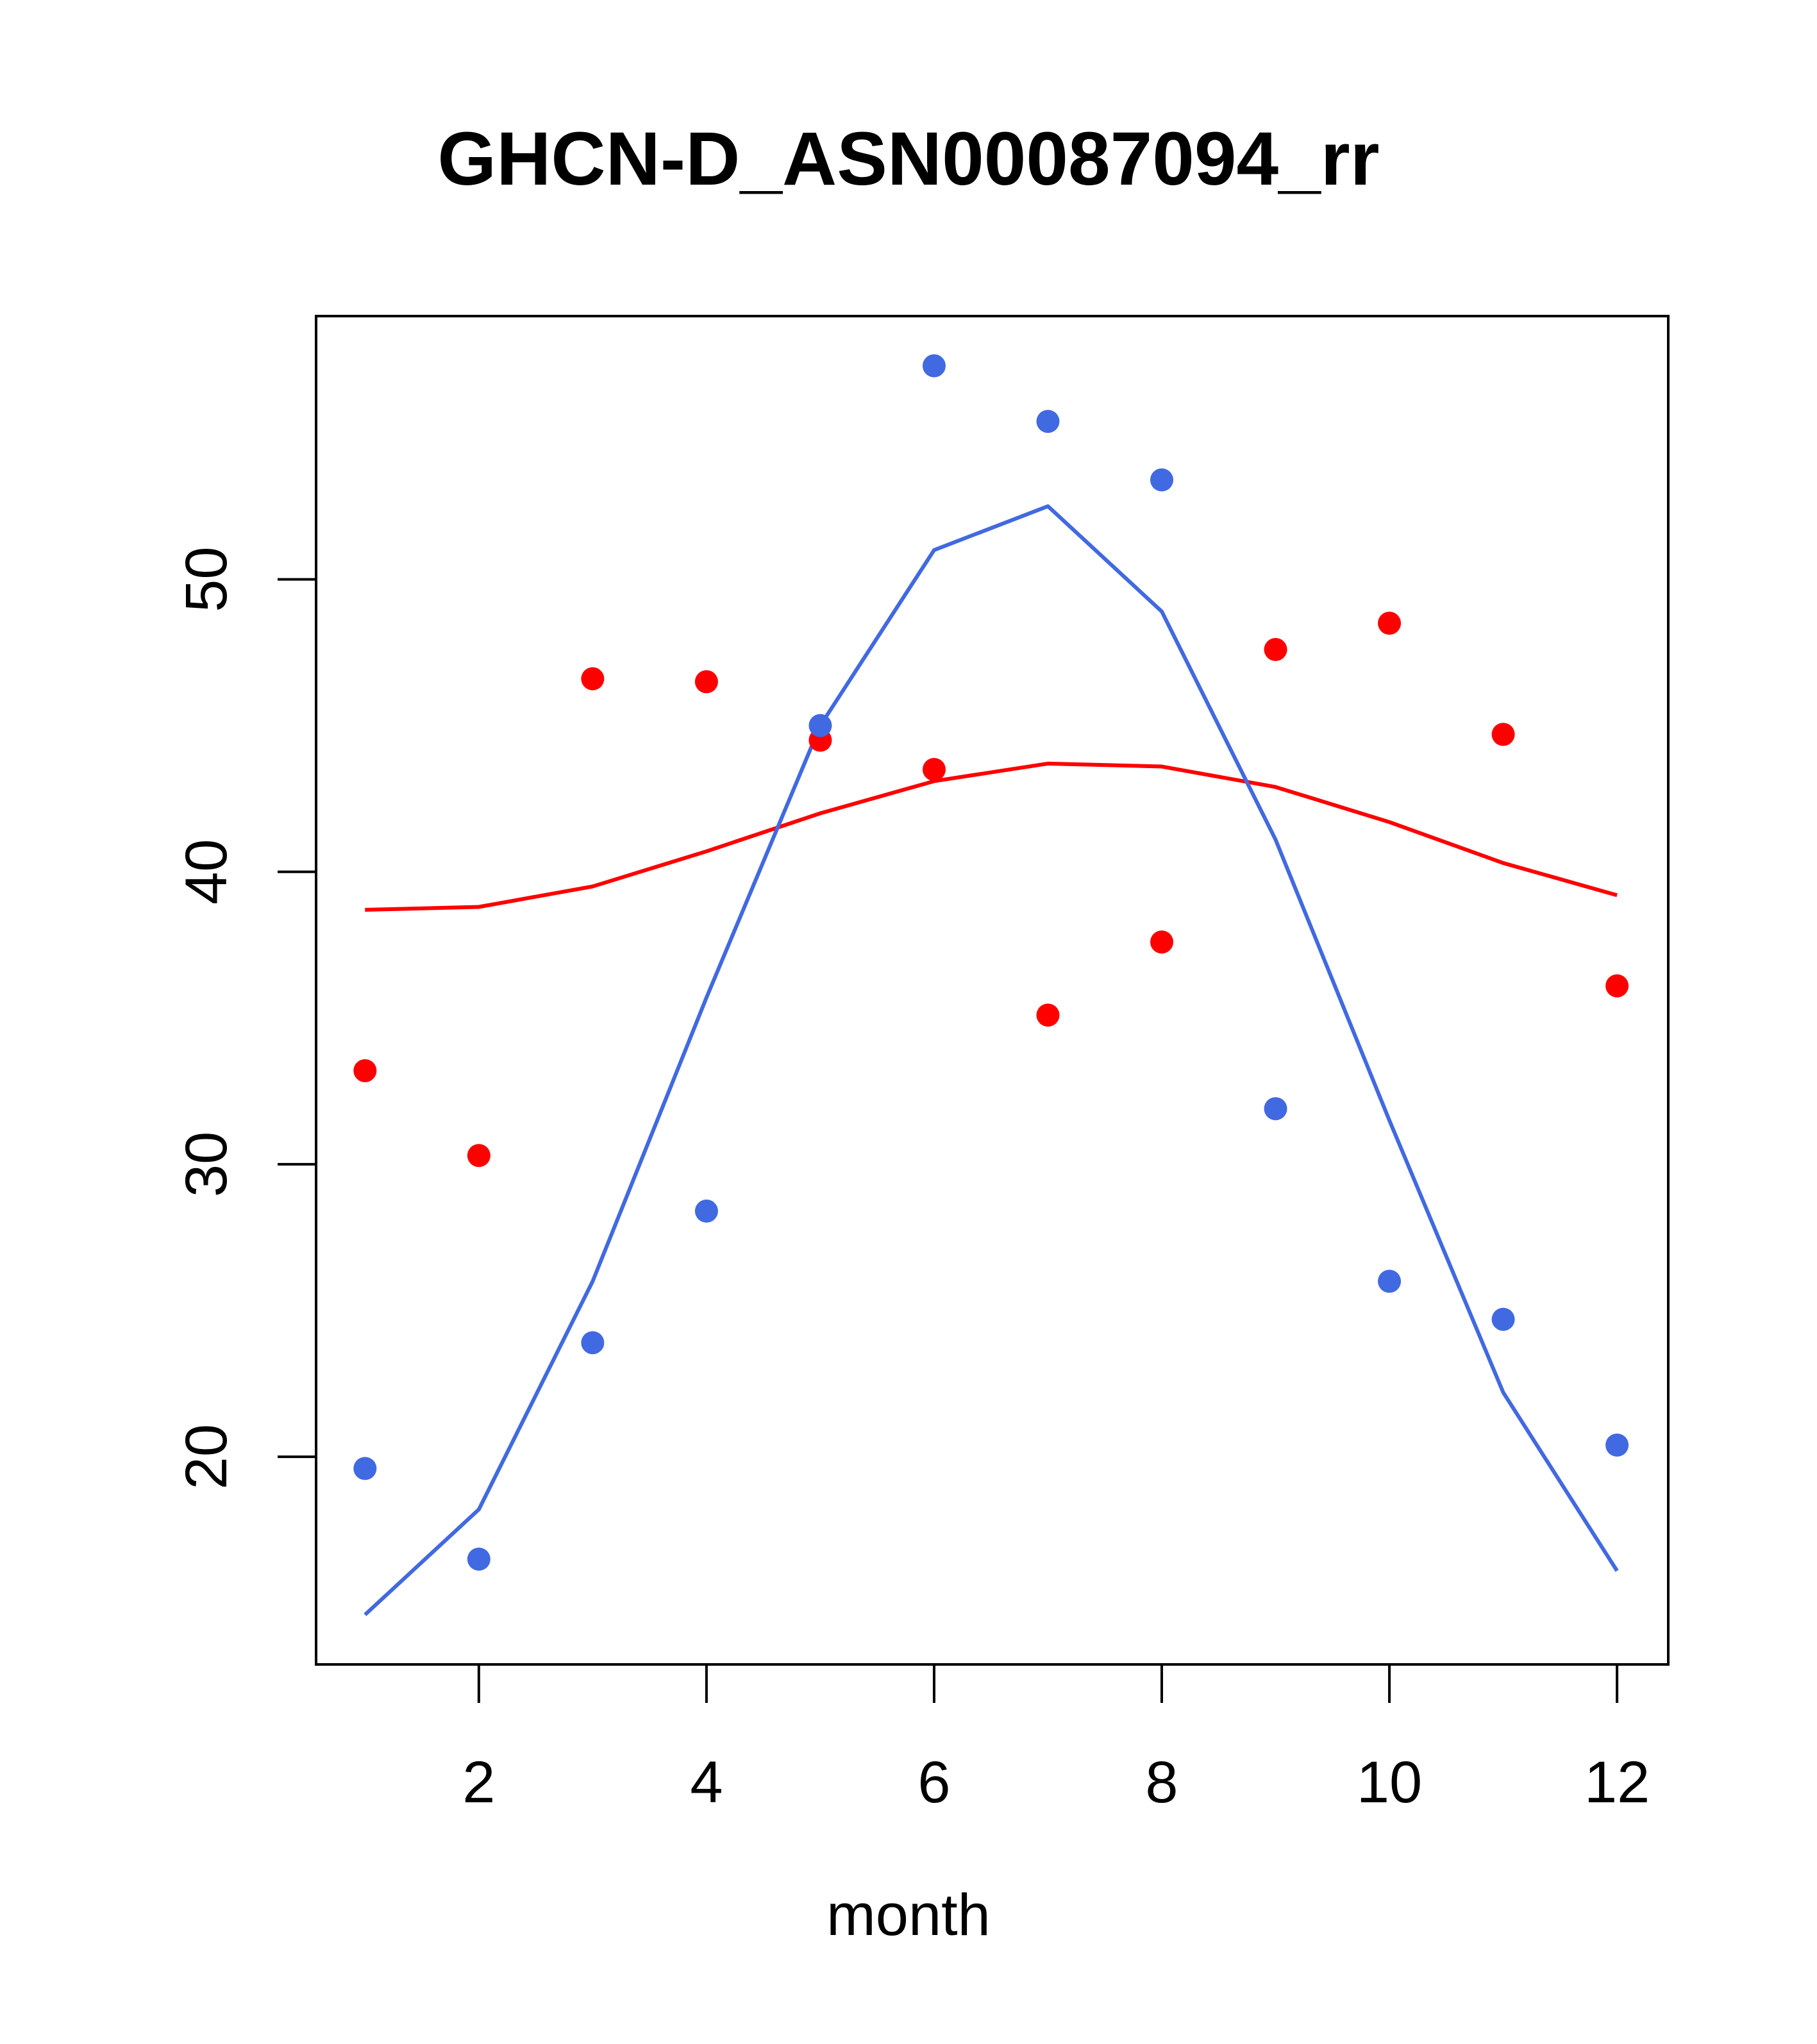 The width and height of the screenshot is (1817, 2044). I want to click on x-tick-label: 12, so click(1617, 1783).